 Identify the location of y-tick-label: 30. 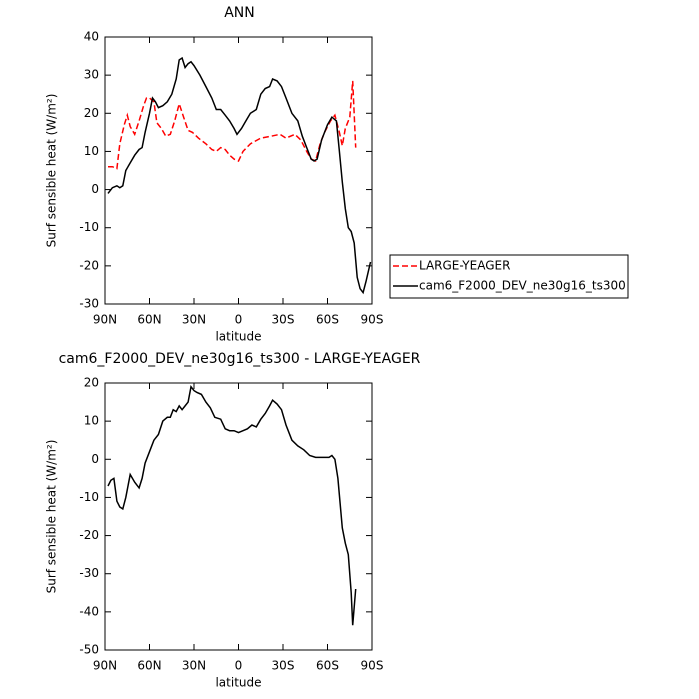
(91, 75).